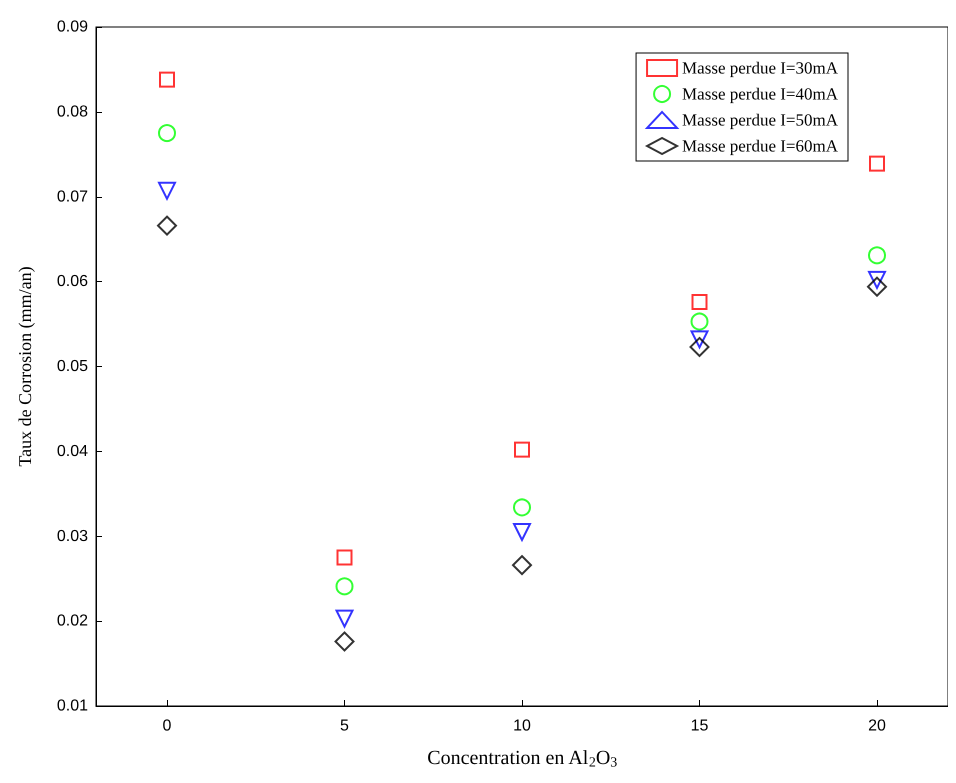  I want to click on legend-label: Masse perdue I=40mA, so click(760, 94).